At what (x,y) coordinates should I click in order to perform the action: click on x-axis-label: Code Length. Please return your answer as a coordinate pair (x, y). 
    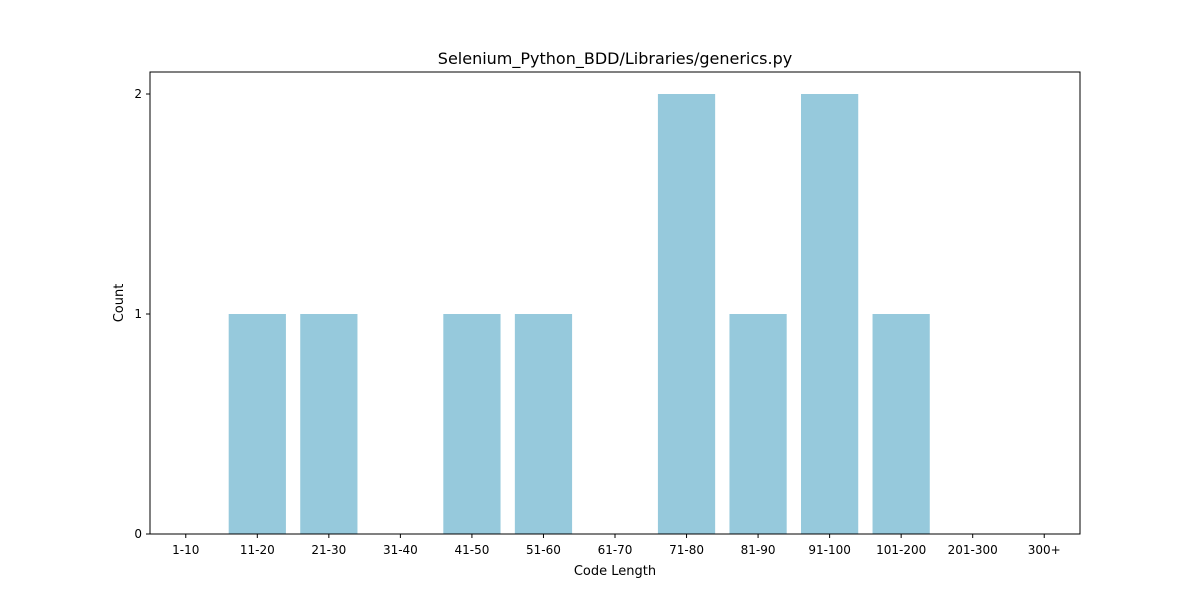
    Looking at the image, I should click on (615, 571).